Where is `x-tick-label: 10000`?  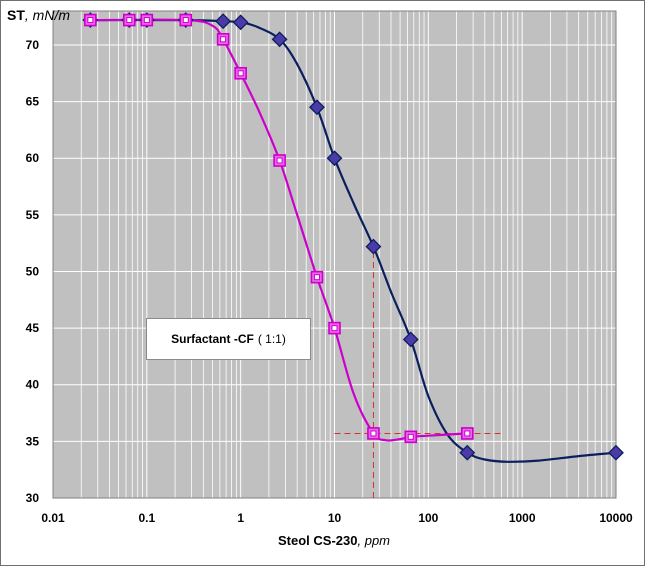
x-tick-label: 10000 is located at coordinates (616, 518).